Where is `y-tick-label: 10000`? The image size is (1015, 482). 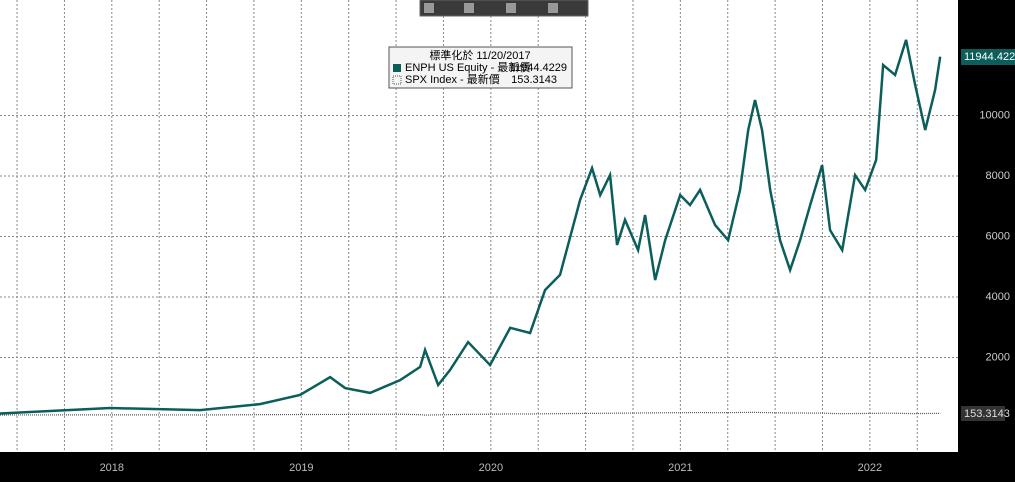 y-tick-label: 10000 is located at coordinates (994, 115).